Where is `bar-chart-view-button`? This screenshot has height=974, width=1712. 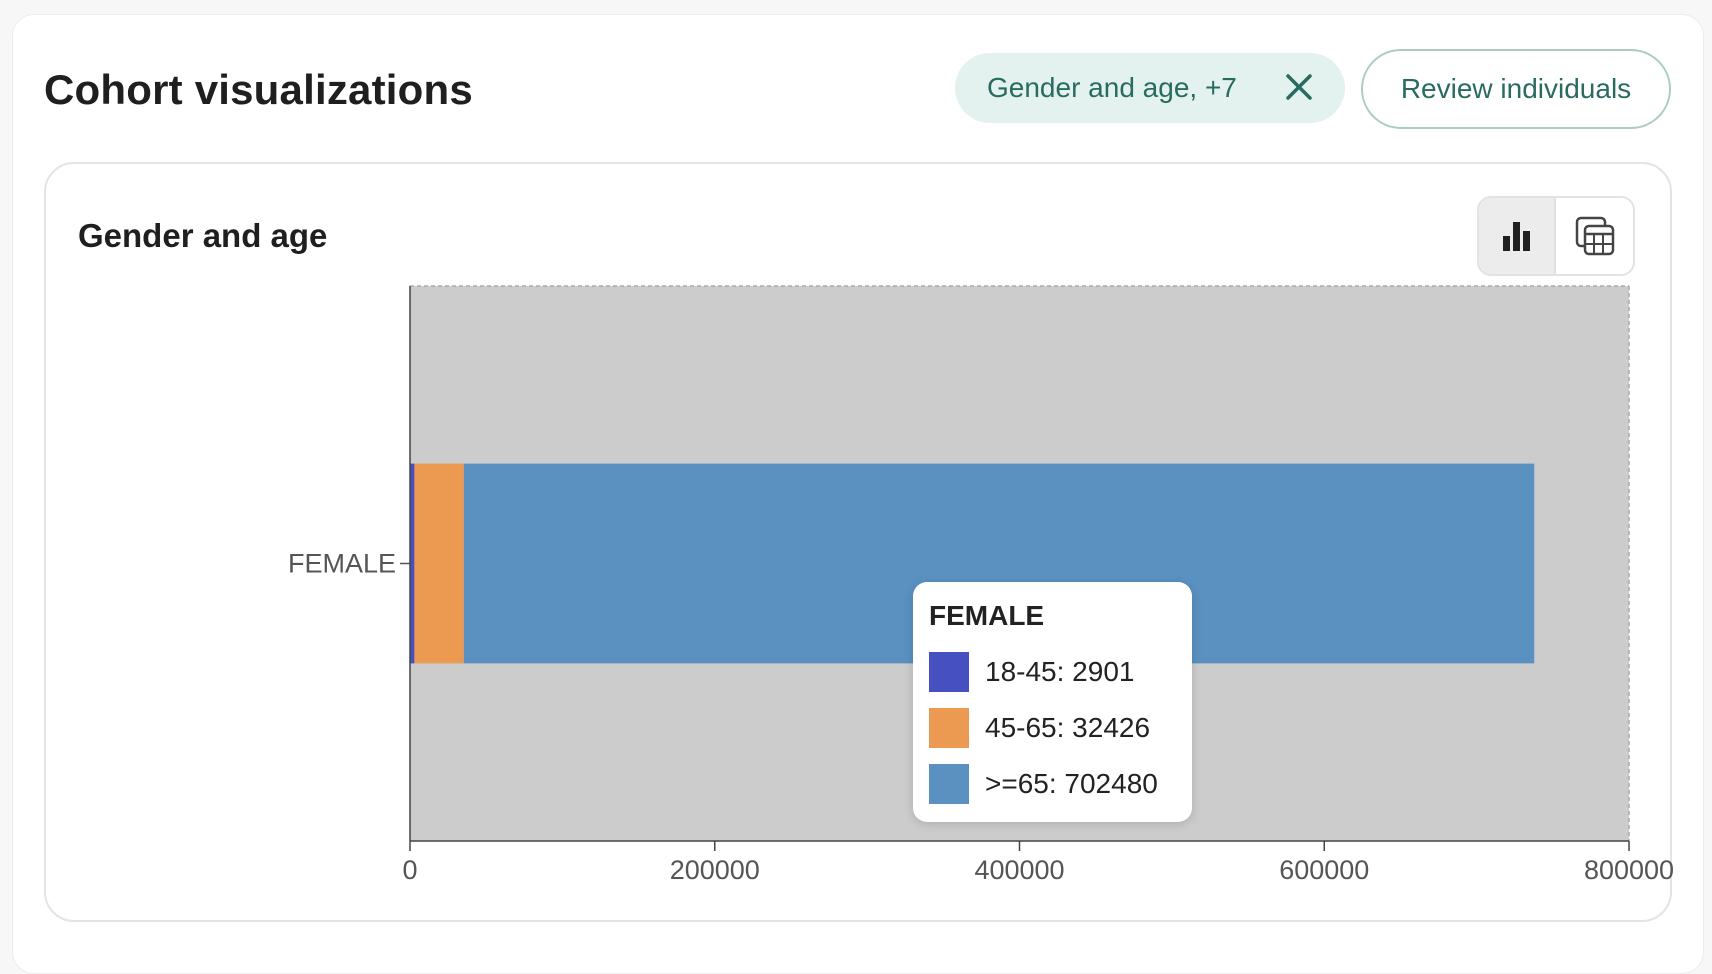
bar-chart-view-button is located at coordinates (1518, 236).